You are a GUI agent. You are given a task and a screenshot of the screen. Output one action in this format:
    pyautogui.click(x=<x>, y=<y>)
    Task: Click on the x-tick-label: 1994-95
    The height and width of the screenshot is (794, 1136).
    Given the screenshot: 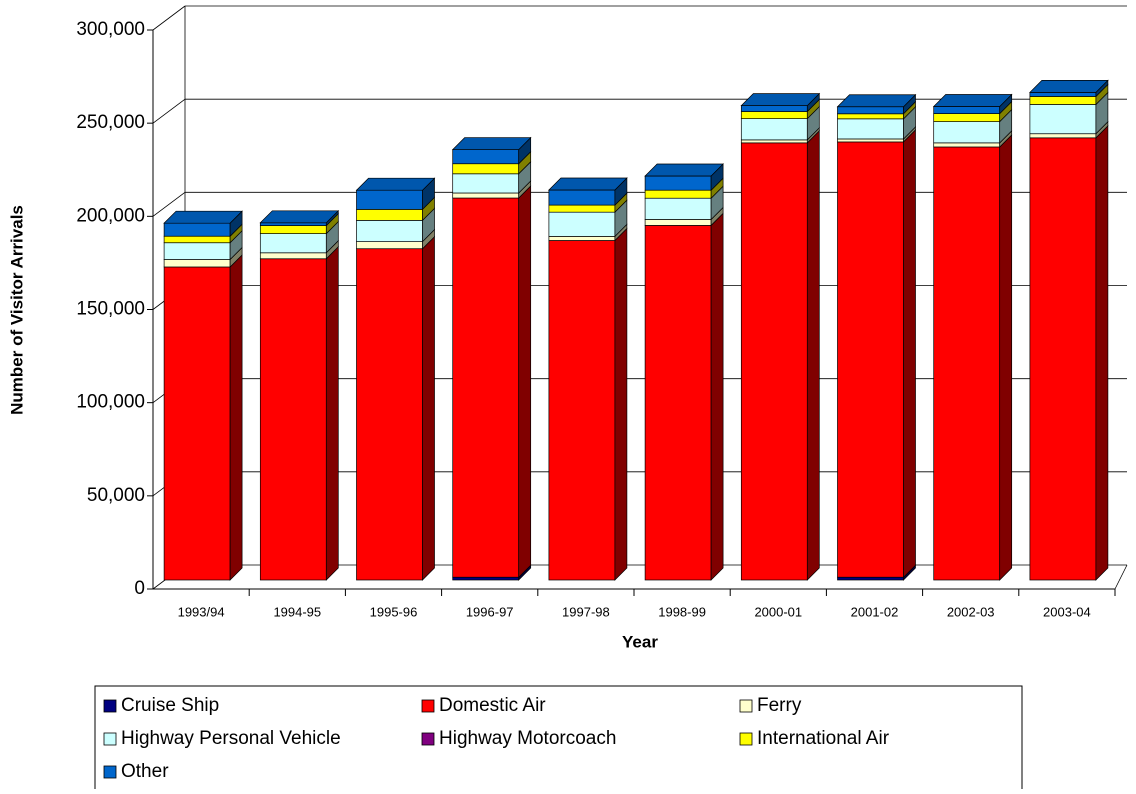 What is the action you would take?
    pyautogui.click(x=297, y=611)
    